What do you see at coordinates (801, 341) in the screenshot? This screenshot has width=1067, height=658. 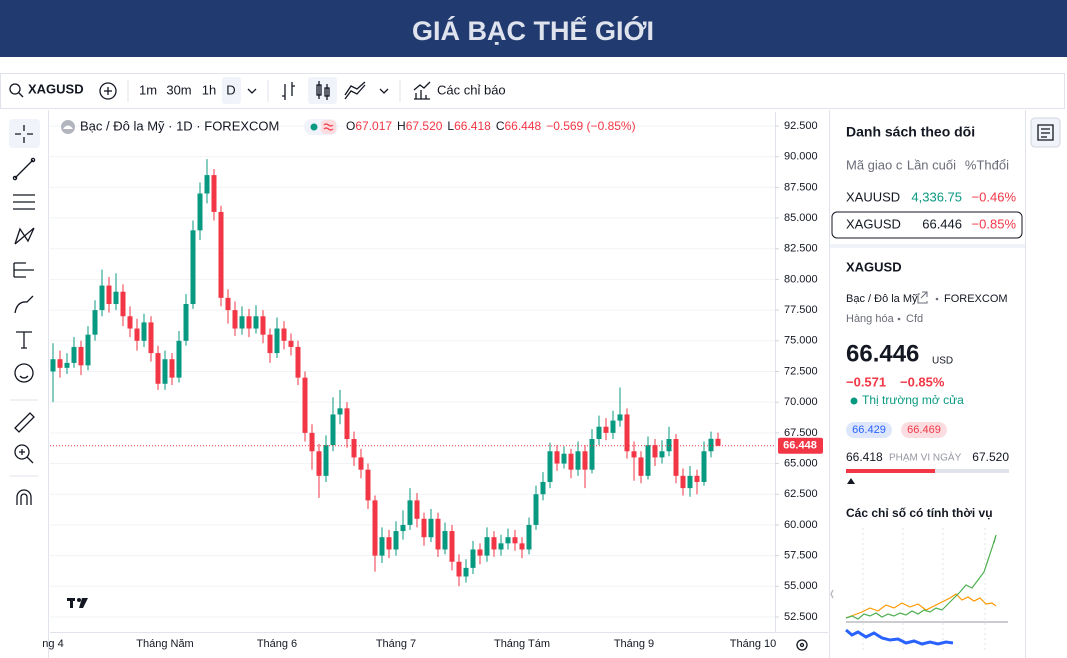 I see `y-tick-label: 75.000` at bounding box center [801, 341].